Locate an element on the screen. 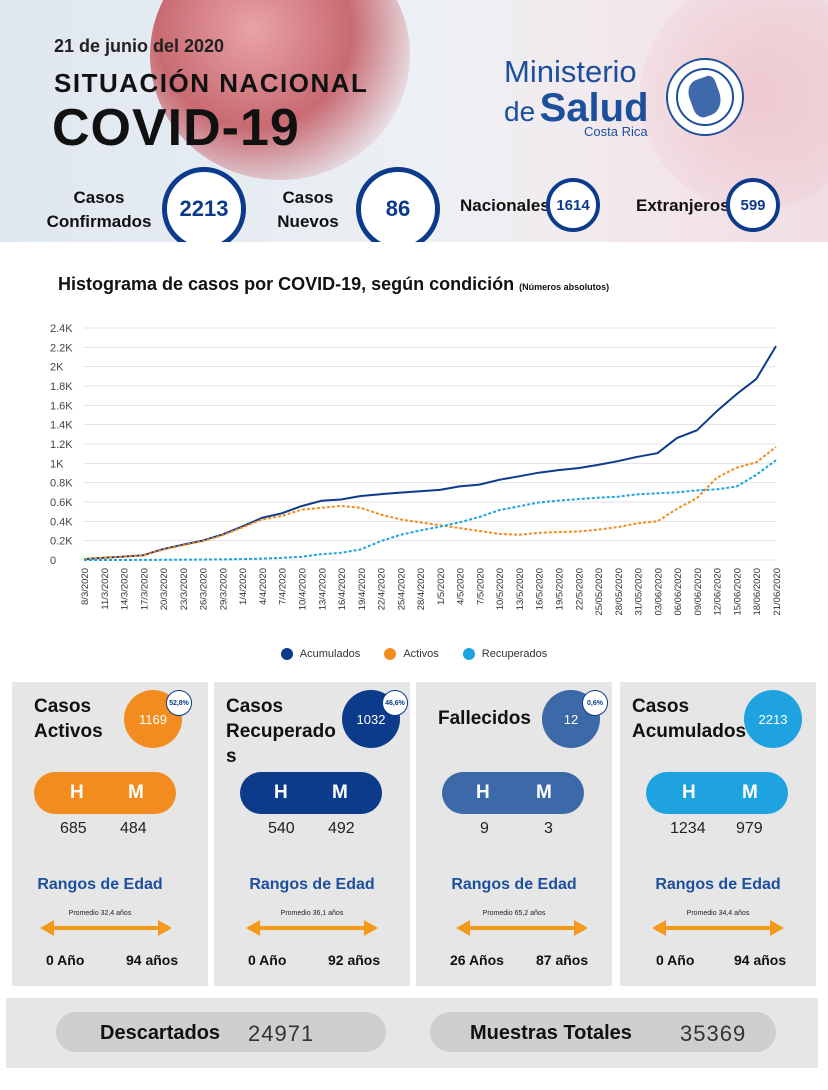 This screenshot has width=828, height=1090. y-tick-label: 2.4K is located at coordinates (61, 329).